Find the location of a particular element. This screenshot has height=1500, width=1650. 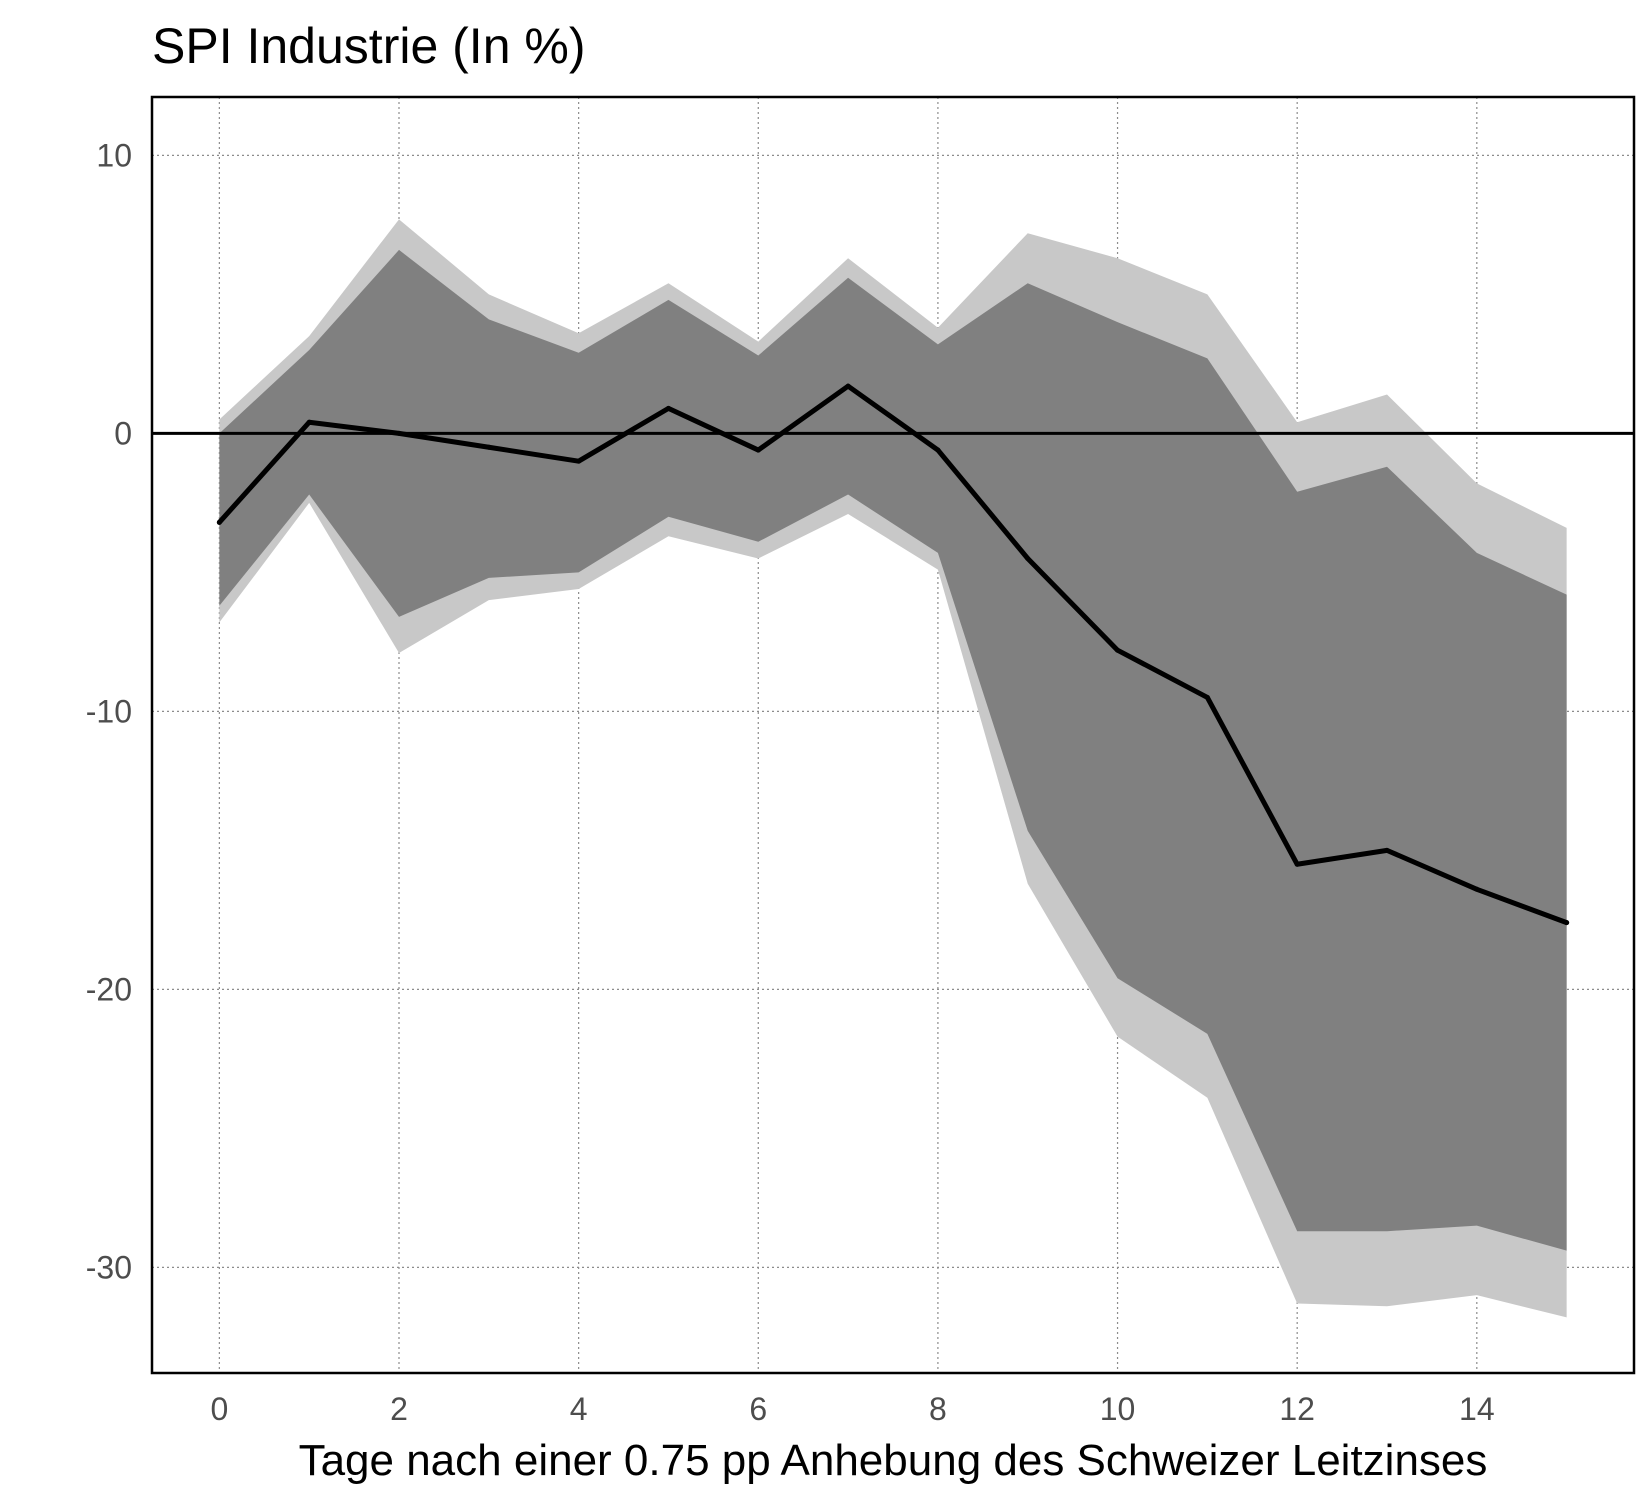

x-tick-label: 12 is located at coordinates (1297, 1409).